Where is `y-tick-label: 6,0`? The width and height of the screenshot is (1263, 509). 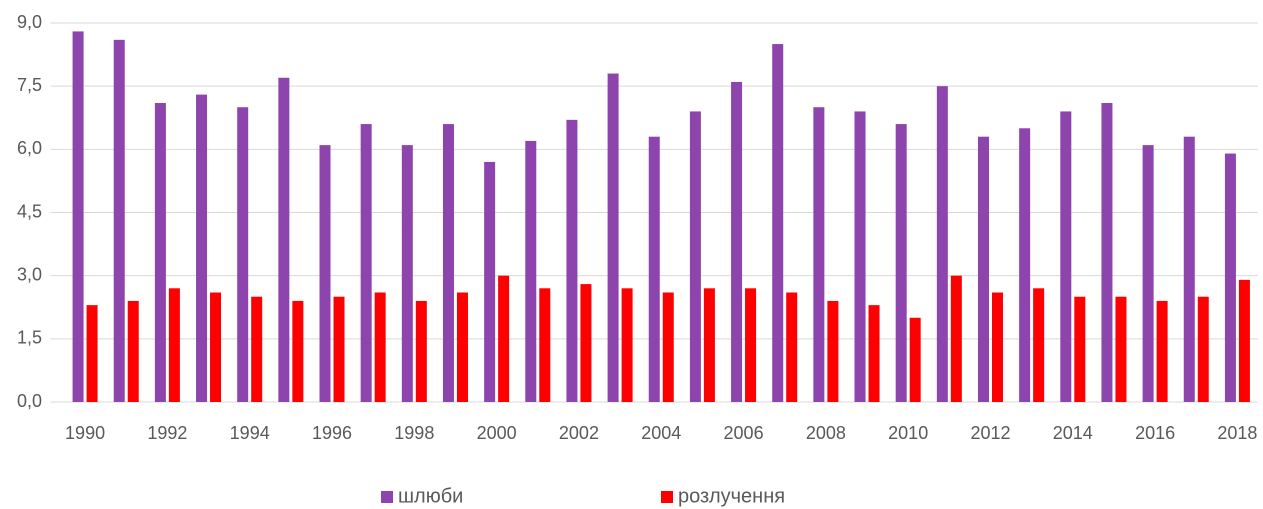 y-tick-label: 6,0 is located at coordinates (29, 148).